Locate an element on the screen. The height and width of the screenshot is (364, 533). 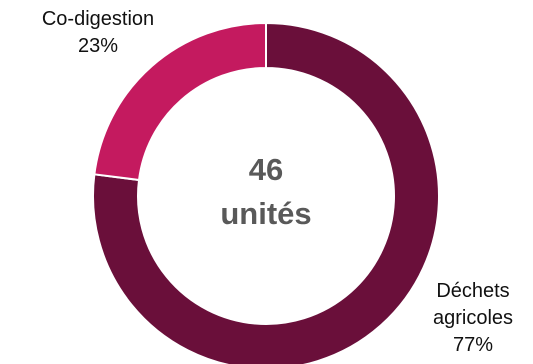
center-total-value: 46 is located at coordinates (266, 169).